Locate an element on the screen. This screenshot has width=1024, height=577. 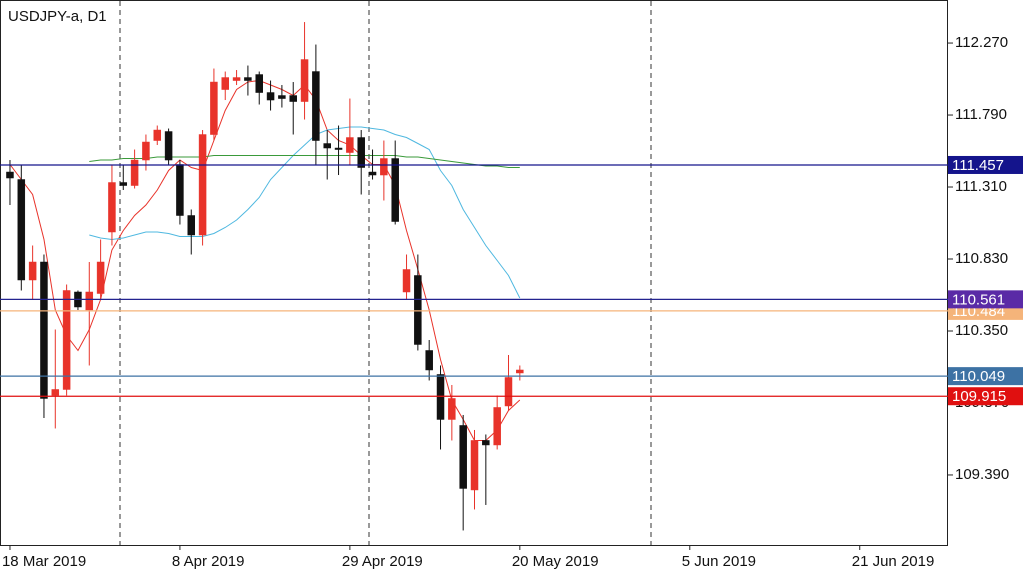
y-tick-label: 112.270 is located at coordinates (981, 42).